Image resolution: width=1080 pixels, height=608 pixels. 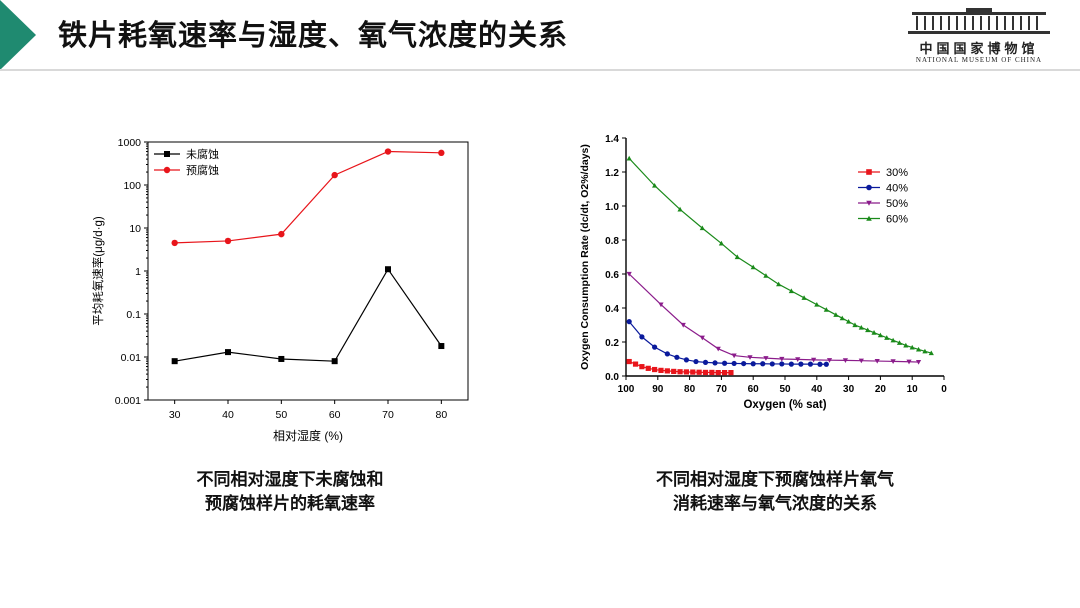 I want to click on legend-label-4: 60%, so click(x=897, y=220).